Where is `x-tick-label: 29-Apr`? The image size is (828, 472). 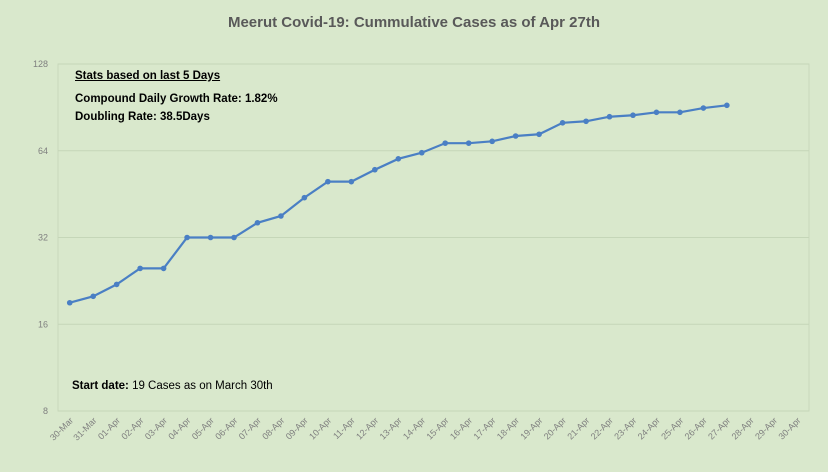 x-tick-label: 29-Apr is located at coordinates (766, 428).